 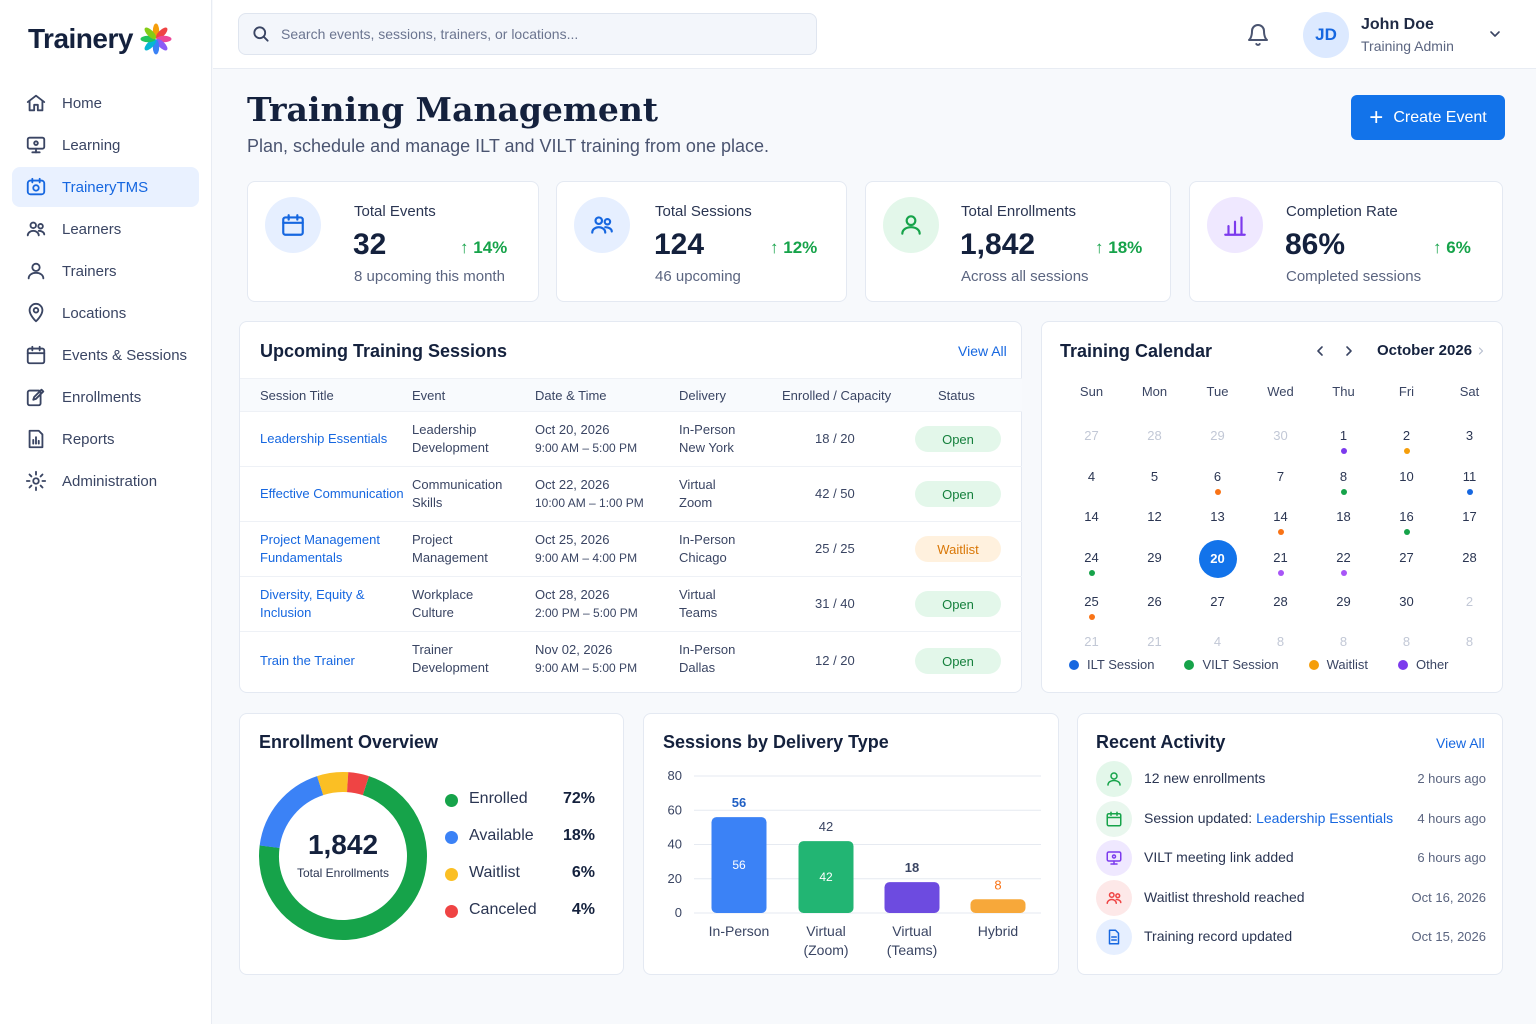 What do you see at coordinates (1091, 435) in the screenshot?
I see `day-number: 27` at bounding box center [1091, 435].